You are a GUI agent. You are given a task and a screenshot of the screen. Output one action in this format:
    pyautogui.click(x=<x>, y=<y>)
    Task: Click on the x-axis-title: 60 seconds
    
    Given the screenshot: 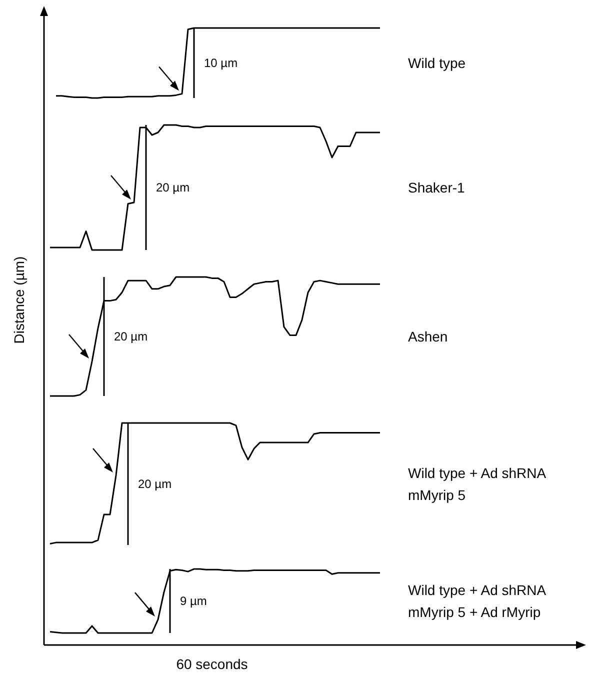 What is the action you would take?
    pyautogui.click(x=212, y=664)
    